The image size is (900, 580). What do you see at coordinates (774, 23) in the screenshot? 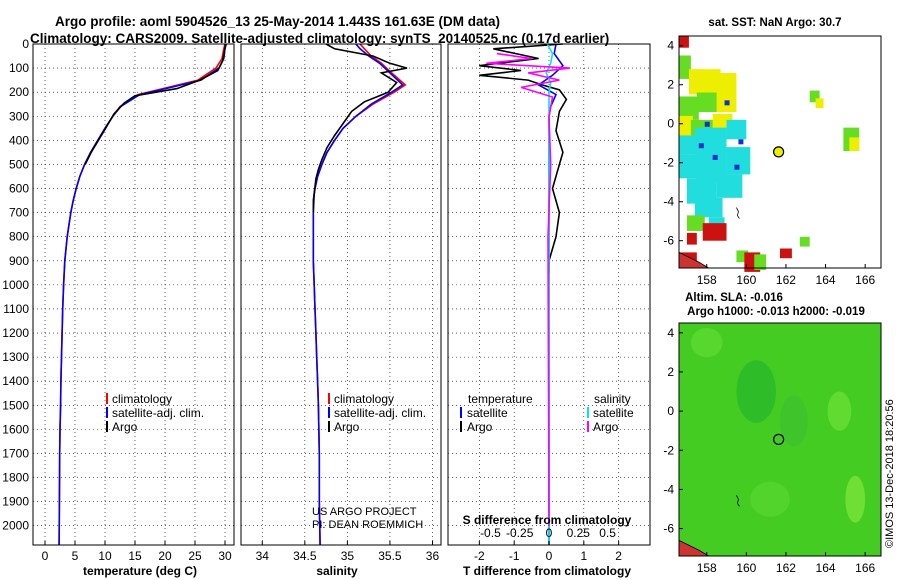
I see `sst-map-title: sat. SST: NaN Argo: 30.7` at bounding box center [774, 23].